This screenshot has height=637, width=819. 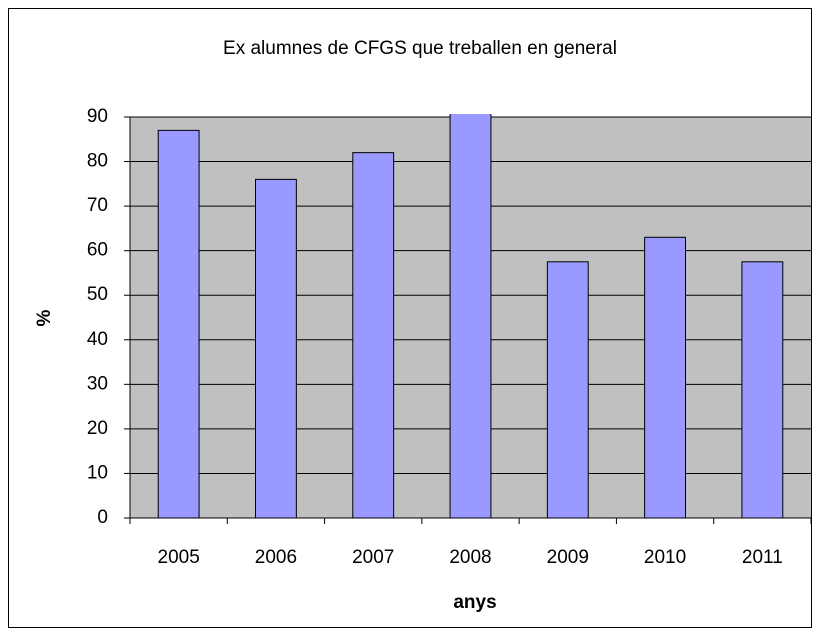 I want to click on x-tick-label: 2011, so click(x=762, y=557).